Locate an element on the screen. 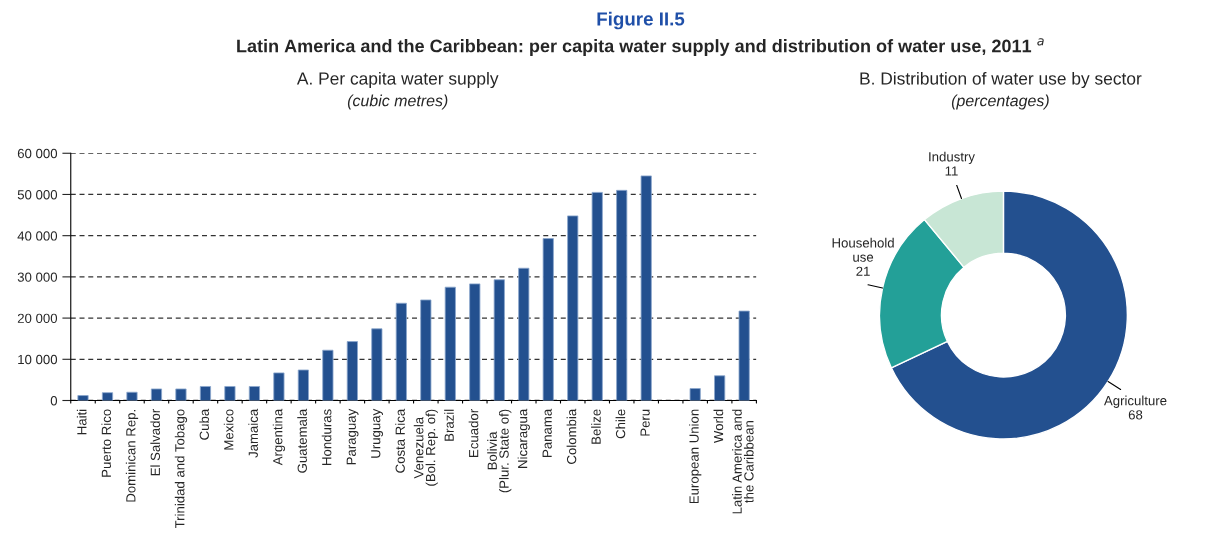  data-label: 11 is located at coordinates (951, 171).